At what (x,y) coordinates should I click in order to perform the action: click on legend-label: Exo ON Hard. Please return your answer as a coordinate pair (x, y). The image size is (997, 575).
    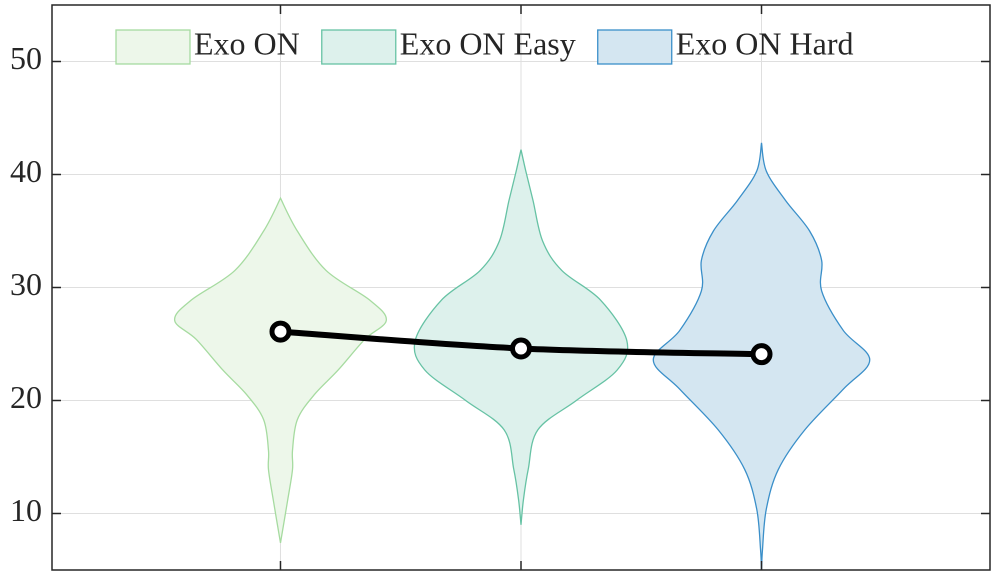
    Looking at the image, I should click on (765, 43).